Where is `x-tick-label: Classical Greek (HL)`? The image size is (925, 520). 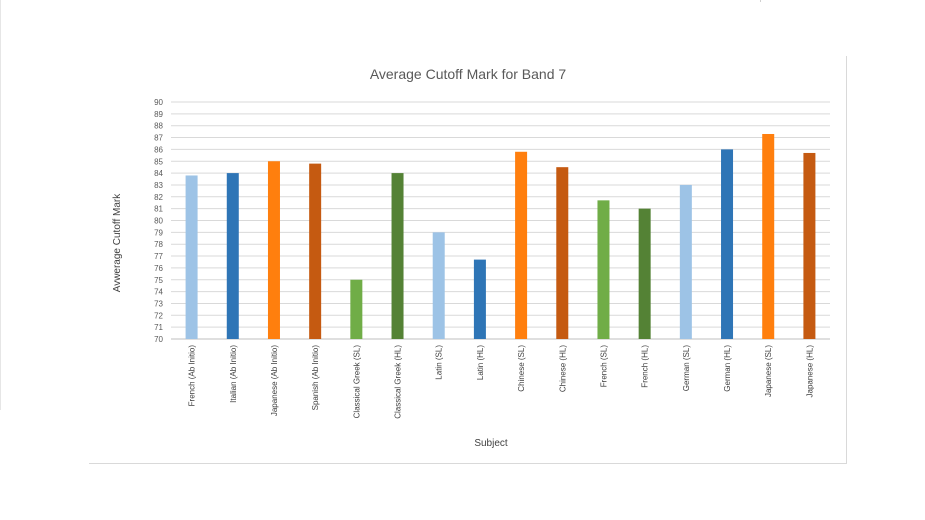 x-tick-label: Classical Greek (HL) is located at coordinates (398, 382).